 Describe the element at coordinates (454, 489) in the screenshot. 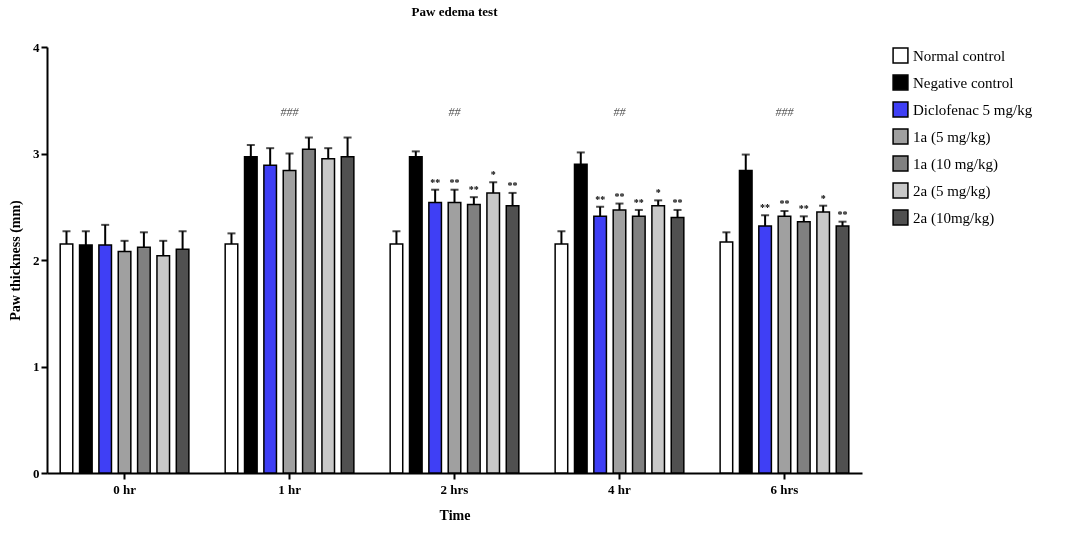

I see `x-tick-label: 2 hrs` at that location.